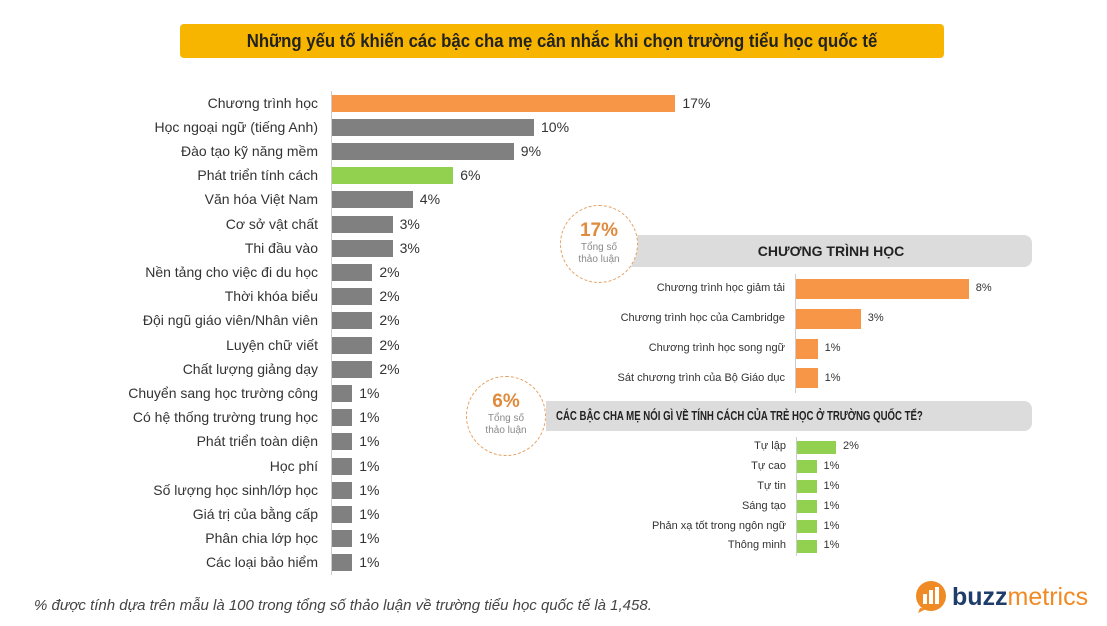 This screenshot has width=1107, height=626. I want to click on category-label: Sáng tạo, so click(763, 505).